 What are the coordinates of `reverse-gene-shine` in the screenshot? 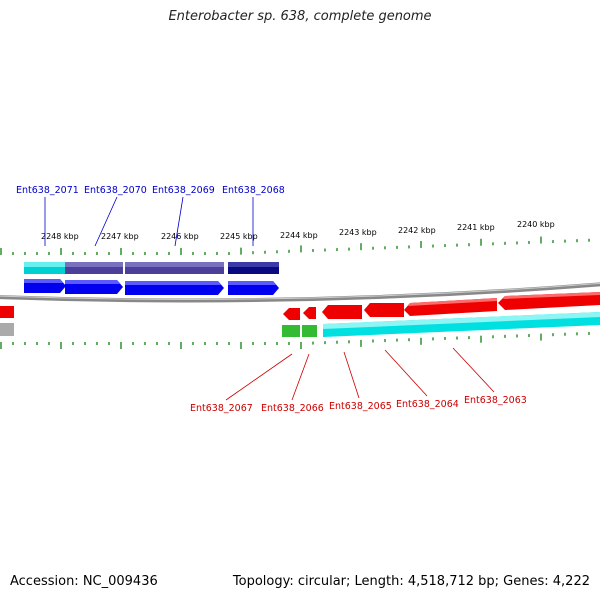 It's located at (452, 302).